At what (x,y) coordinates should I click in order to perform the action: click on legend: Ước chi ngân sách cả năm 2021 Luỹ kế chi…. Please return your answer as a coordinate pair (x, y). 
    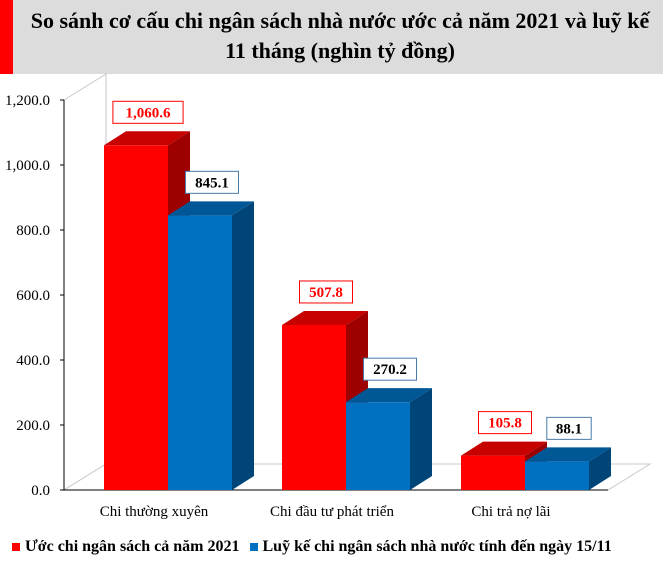
    Looking at the image, I should click on (315, 547).